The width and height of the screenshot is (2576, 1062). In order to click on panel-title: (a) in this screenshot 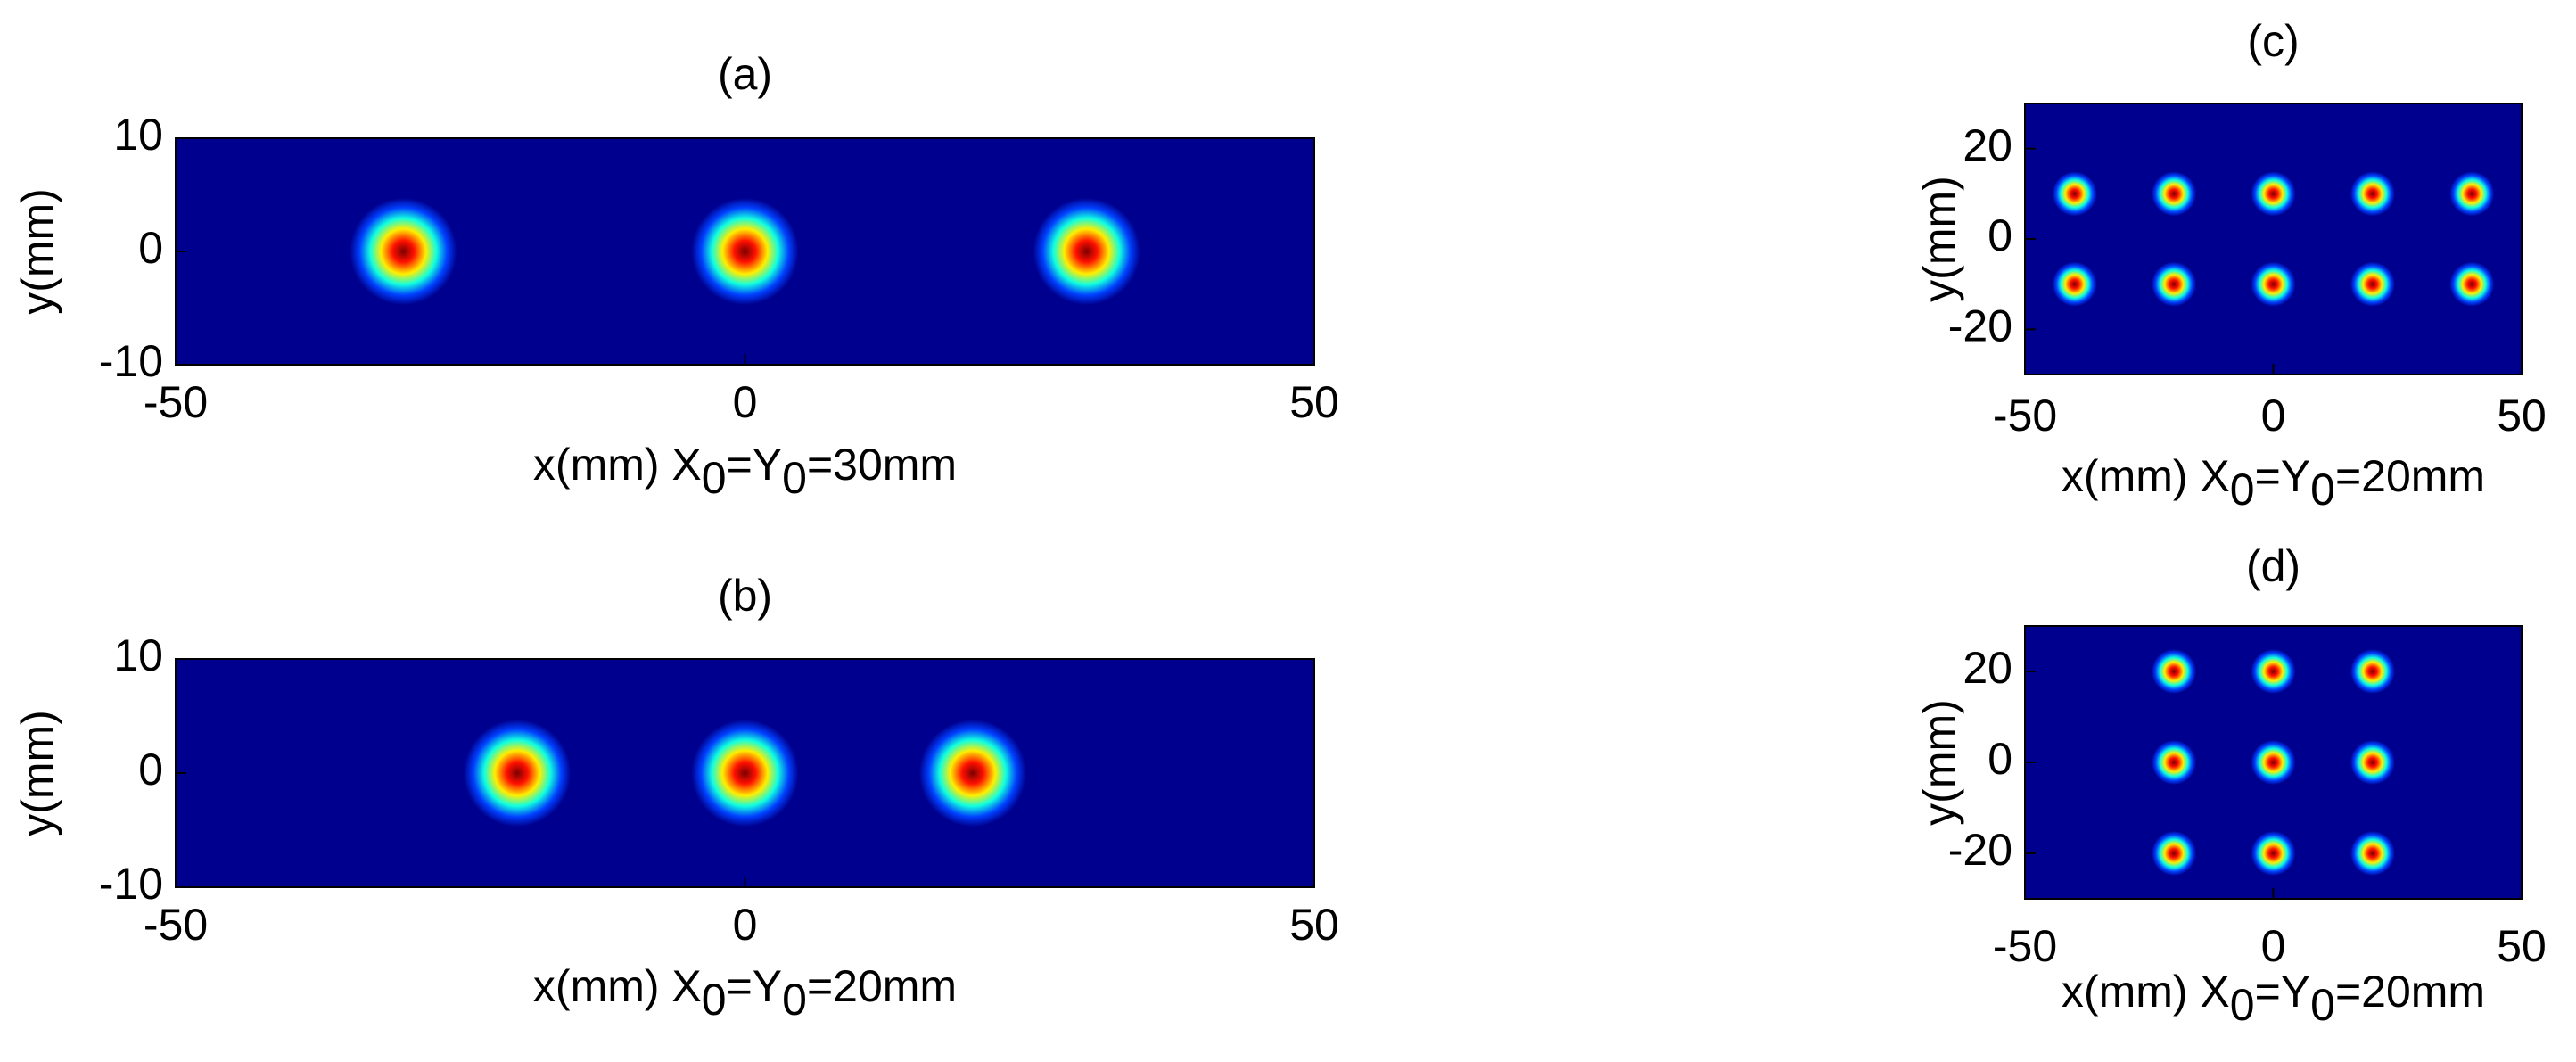, I will do `click(745, 74)`.